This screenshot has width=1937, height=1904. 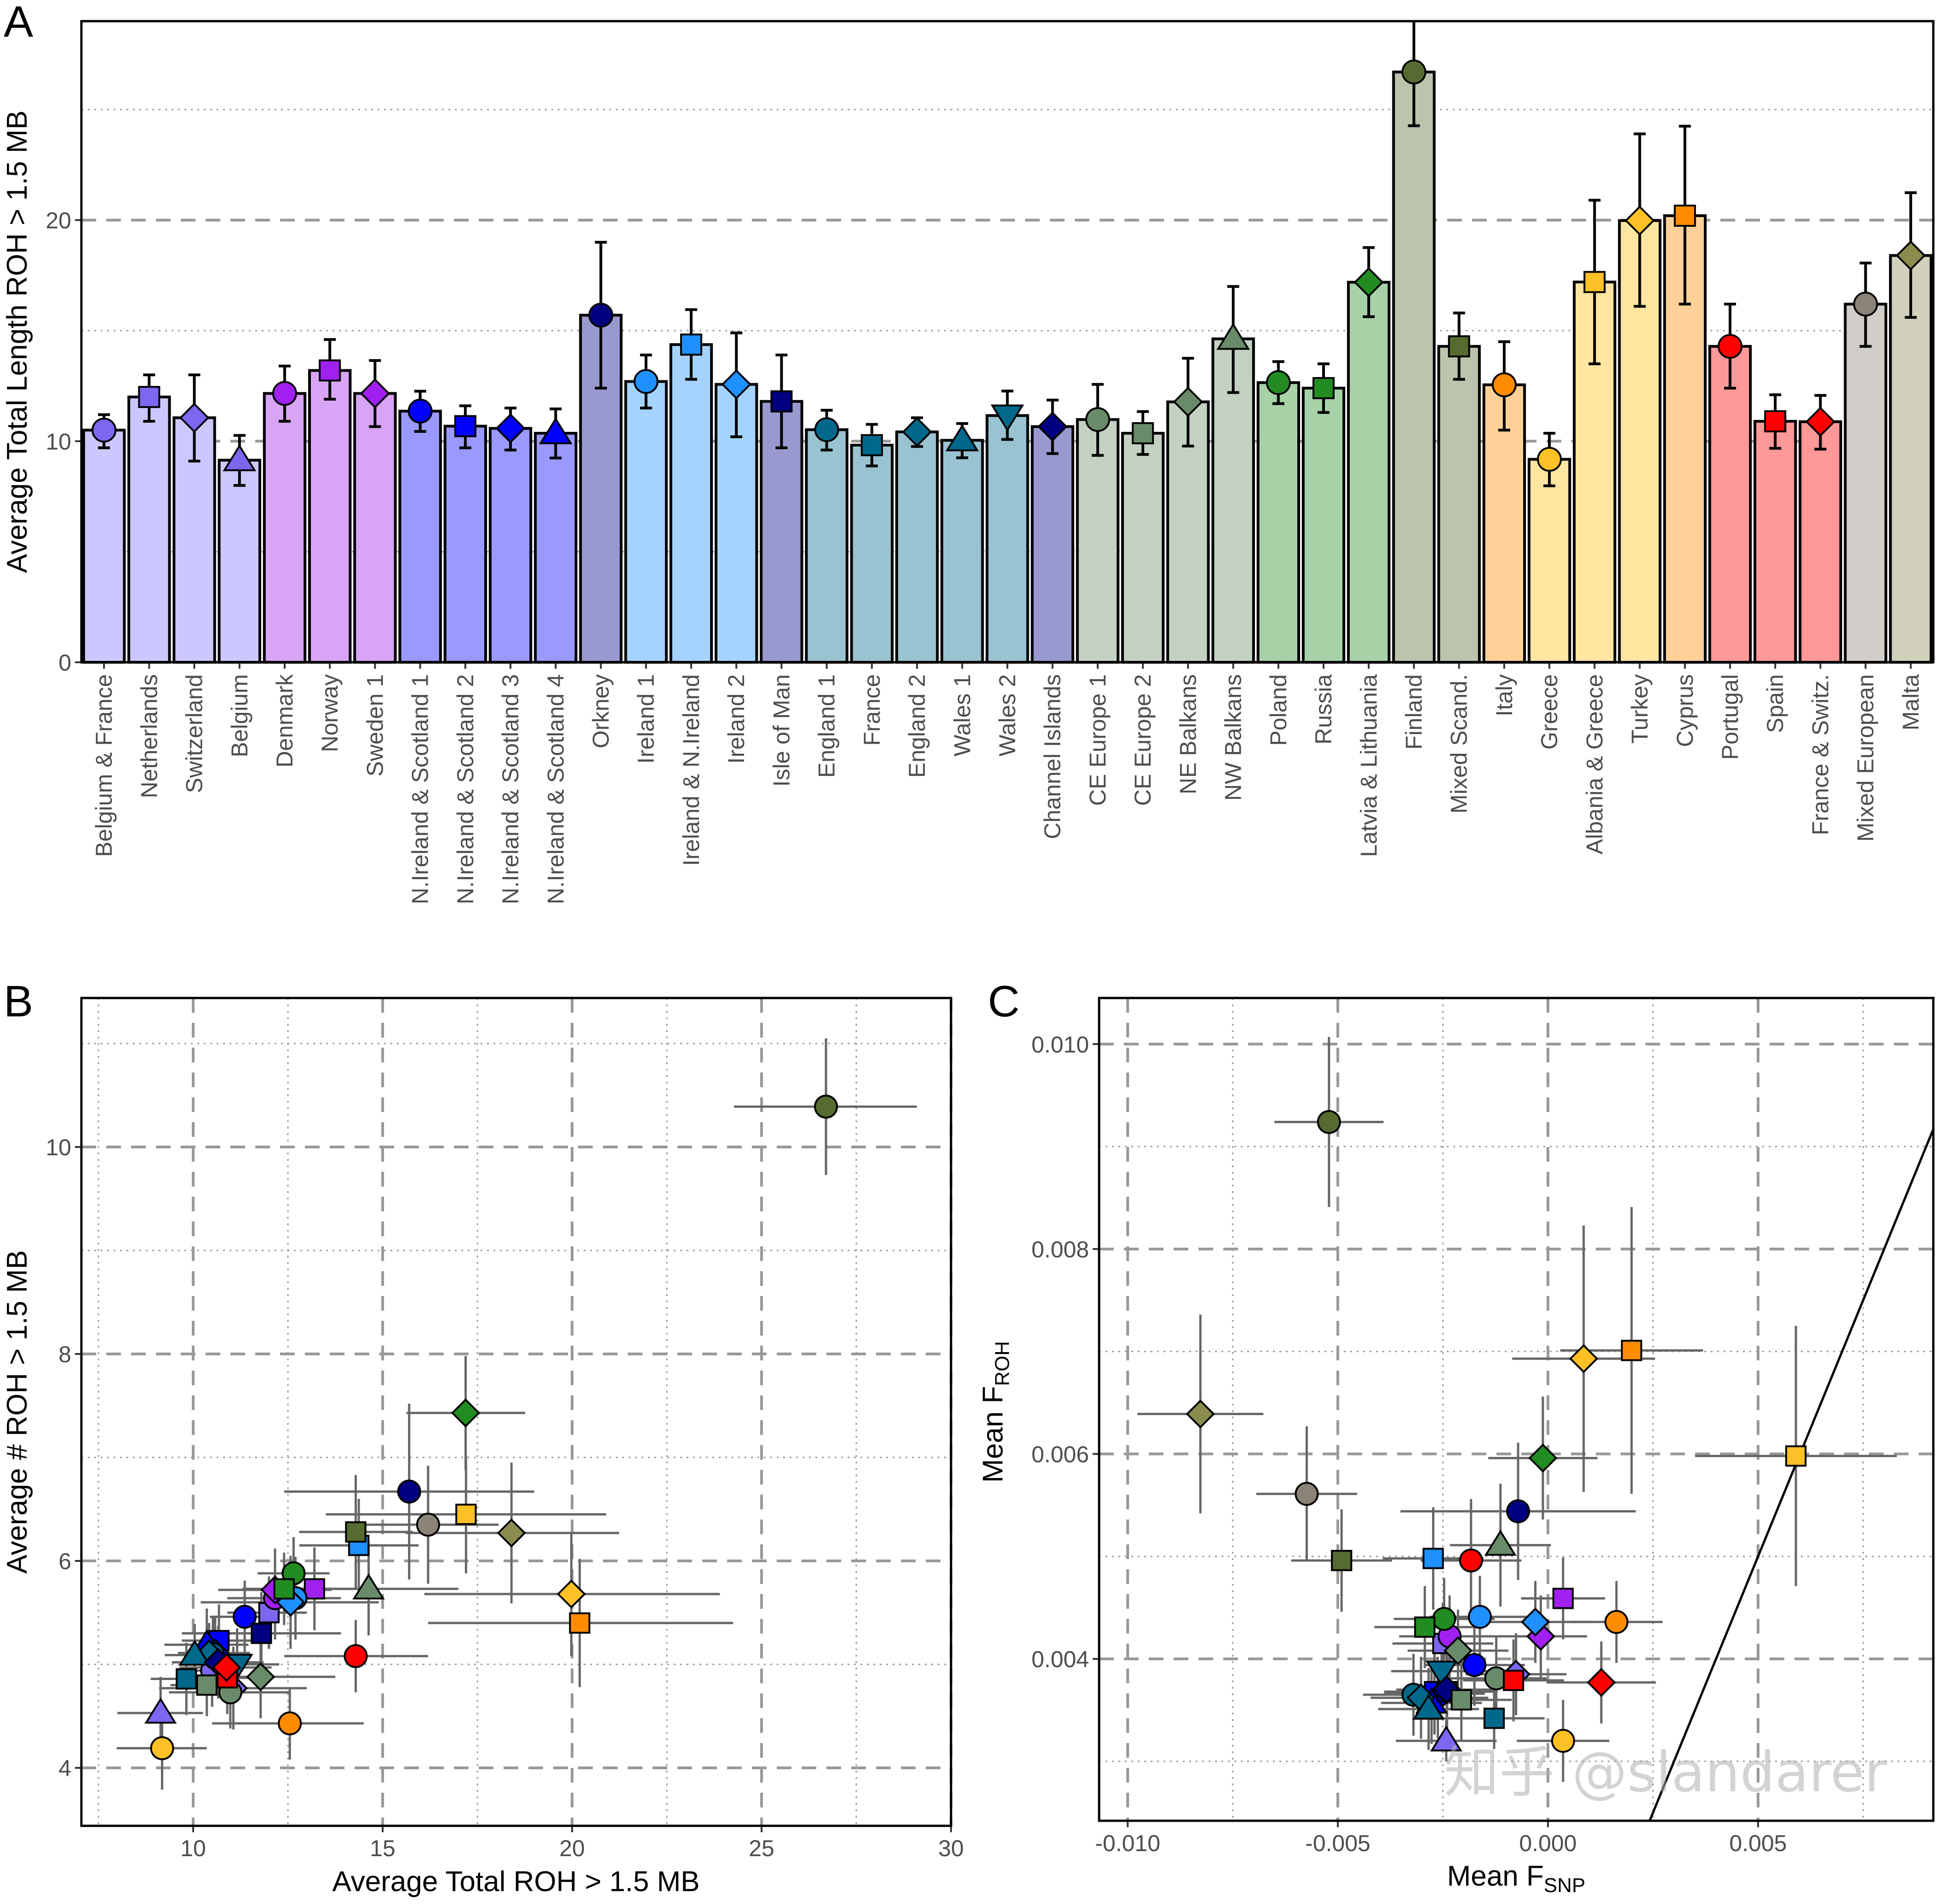 I want to click on x-tick-label: Belgium, so click(x=239, y=715).